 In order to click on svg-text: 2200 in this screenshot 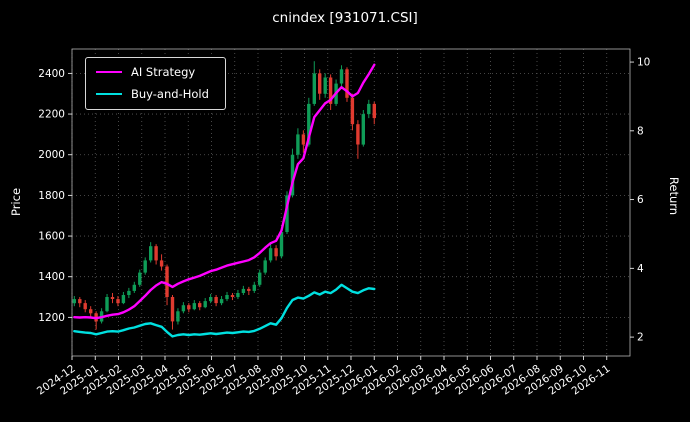, I will do `click(51, 115)`.